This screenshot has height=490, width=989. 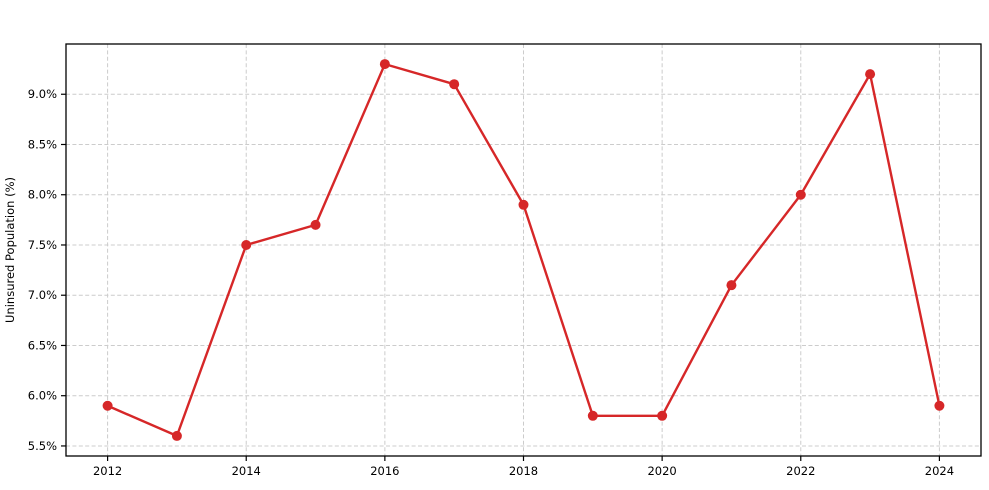 I want to click on x-tick-label: 2012, so click(x=107, y=471).